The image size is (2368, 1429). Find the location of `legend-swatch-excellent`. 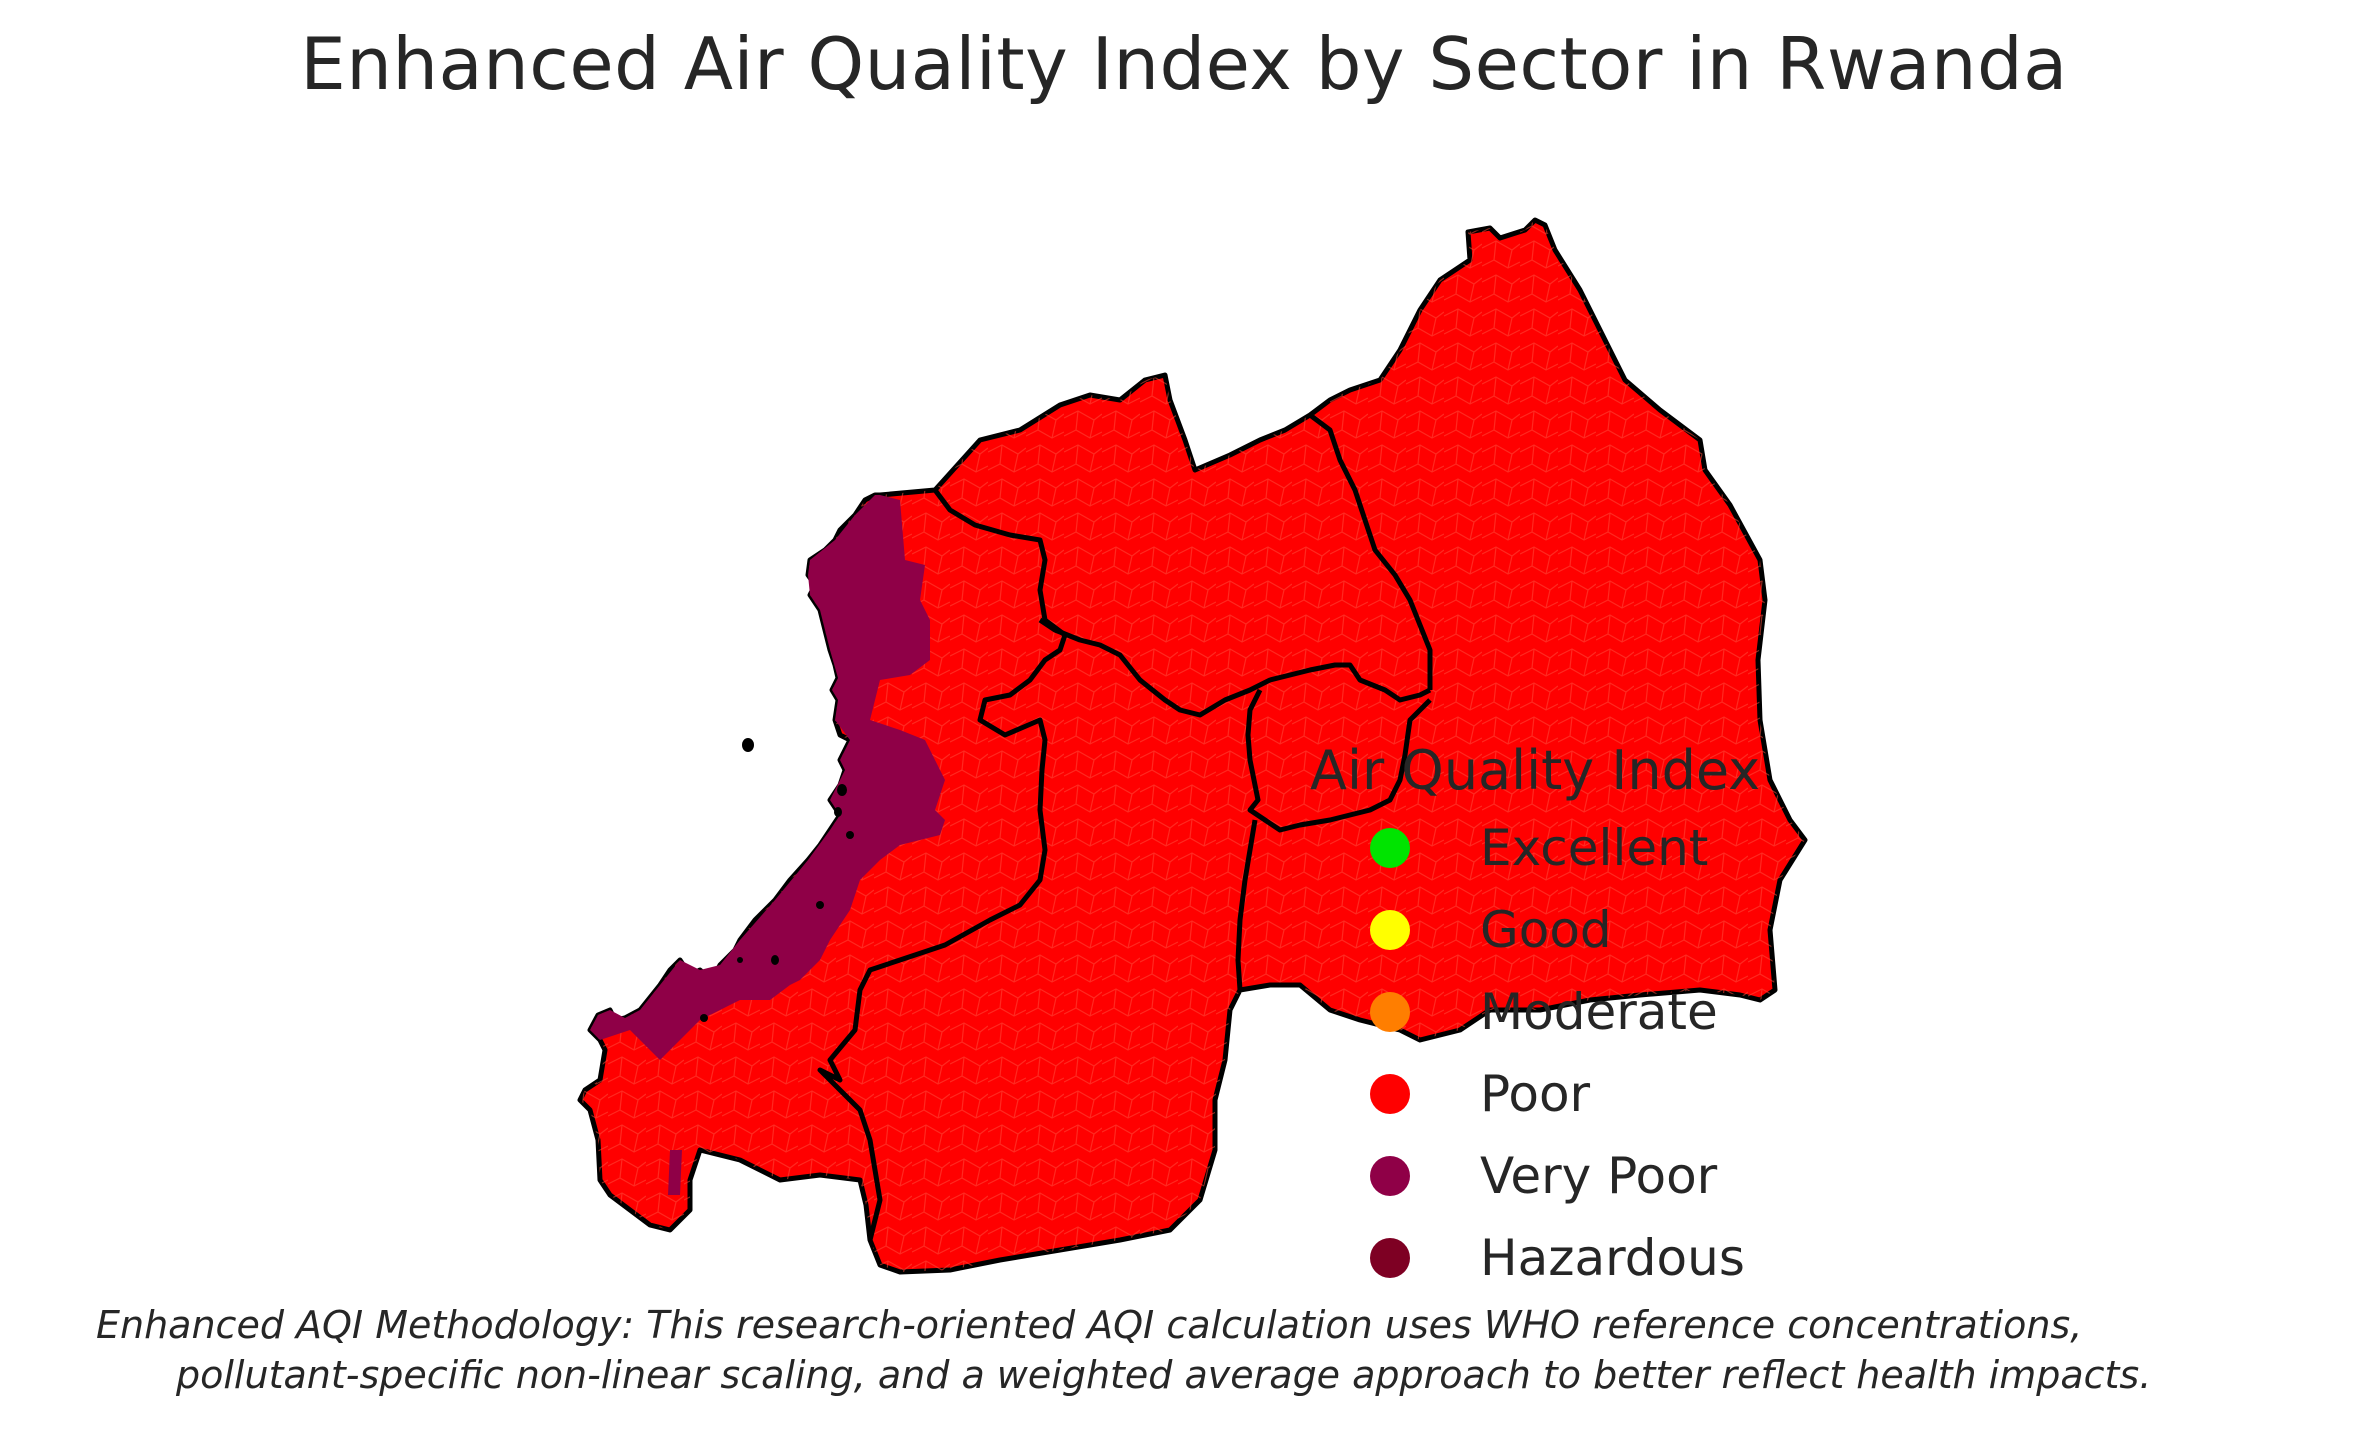

legend-swatch-excellent is located at coordinates (1390, 848).